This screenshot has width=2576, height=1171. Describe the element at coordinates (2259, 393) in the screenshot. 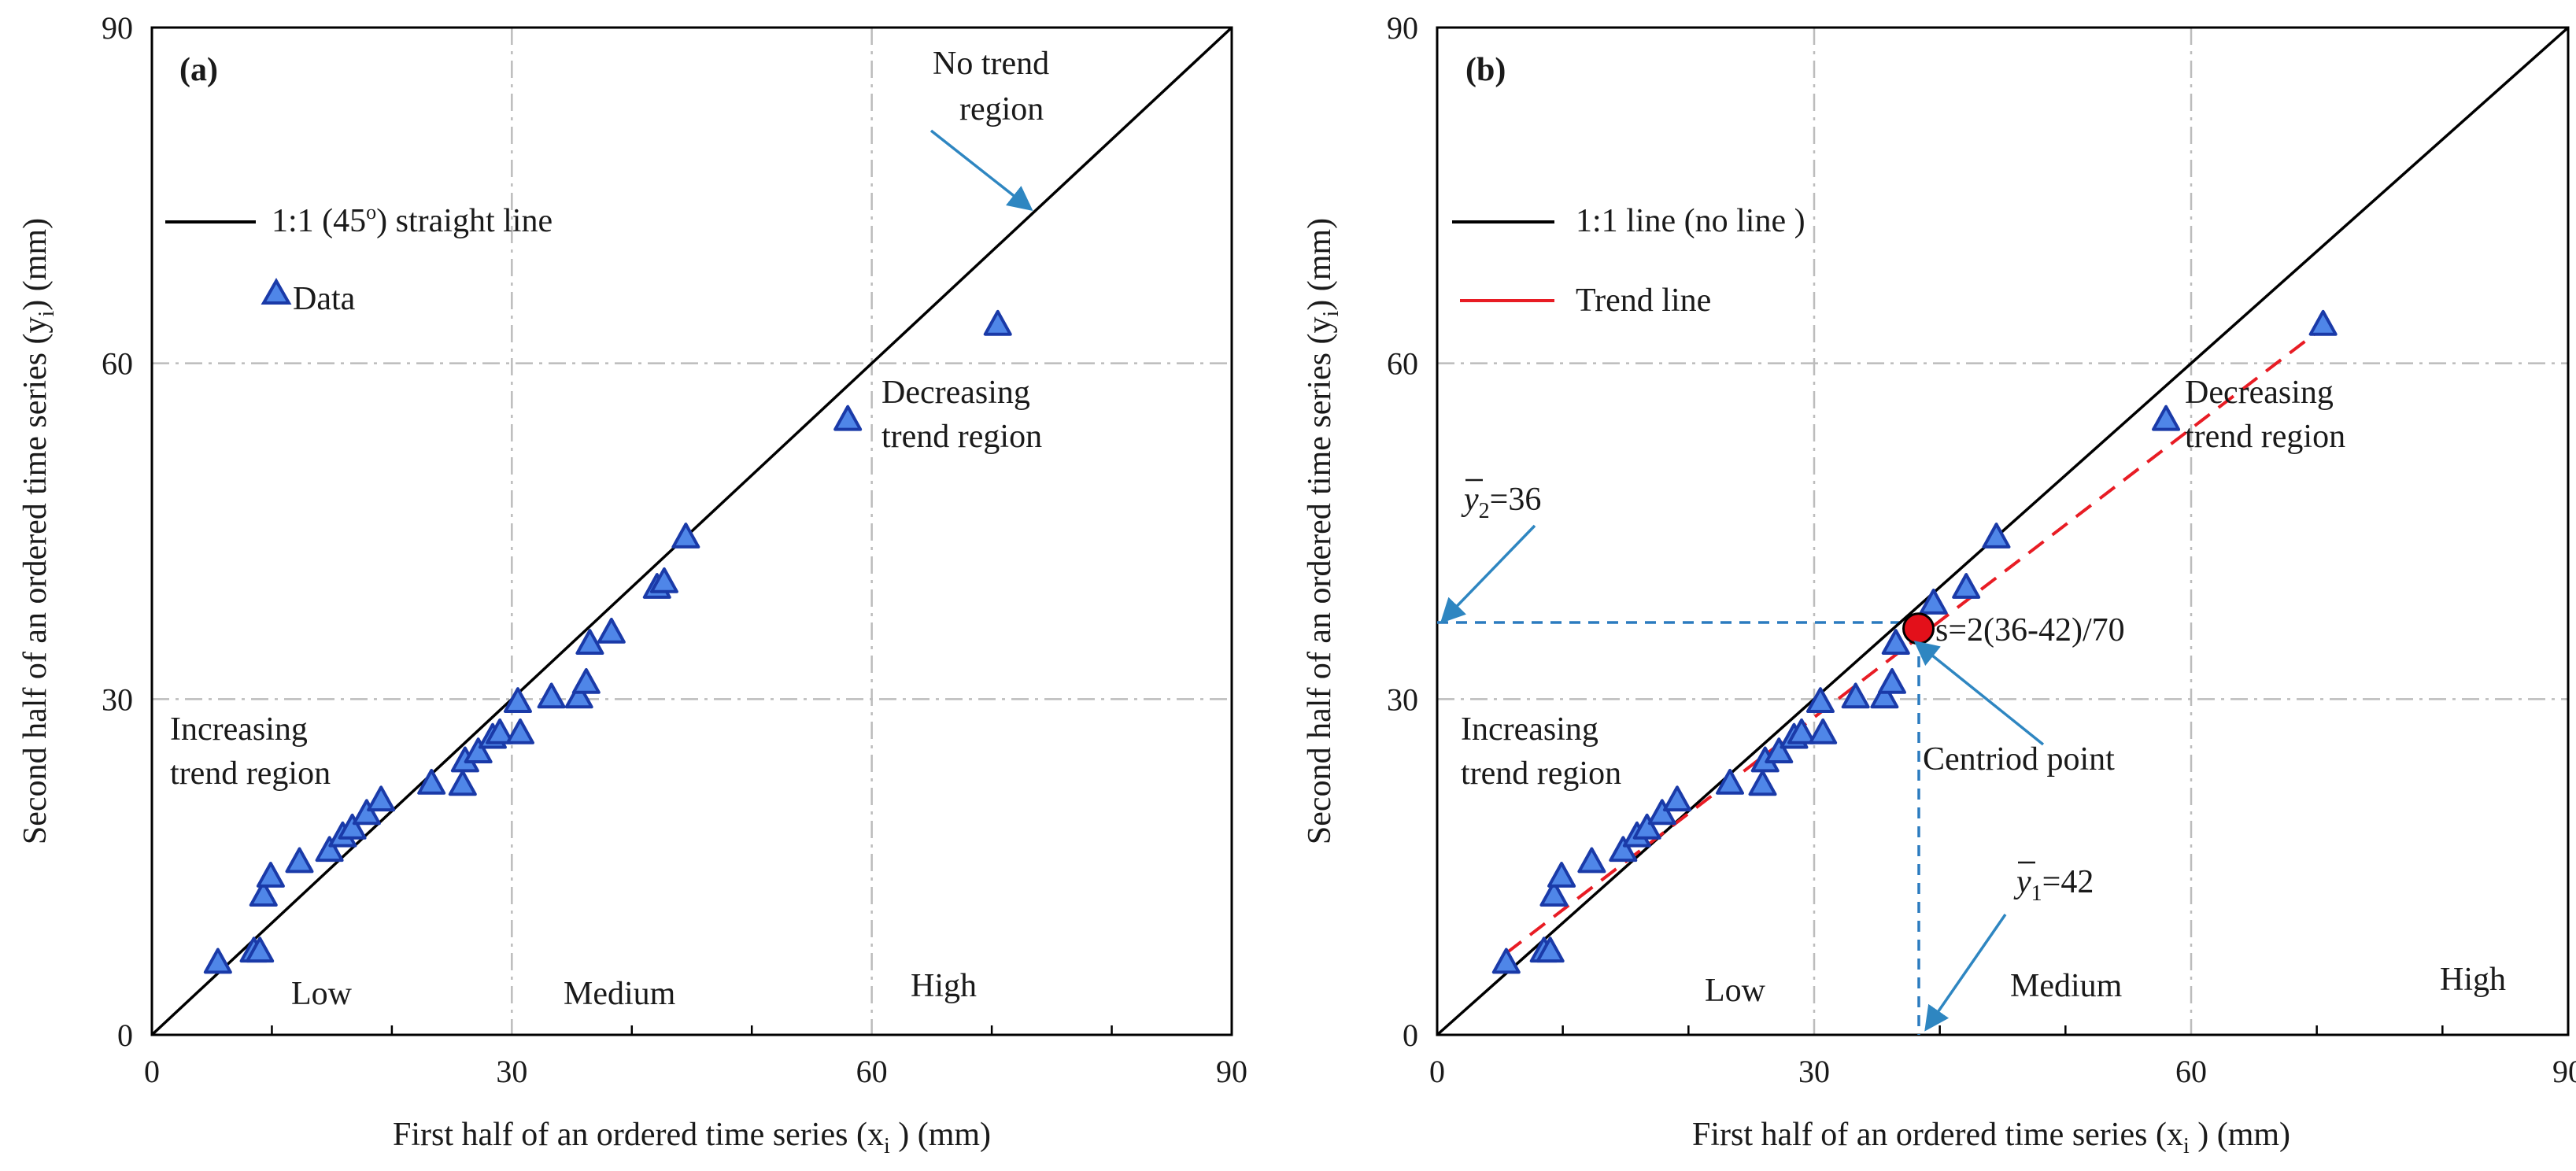

I see `decreasing-label-b-1: Decreasing` at that location.